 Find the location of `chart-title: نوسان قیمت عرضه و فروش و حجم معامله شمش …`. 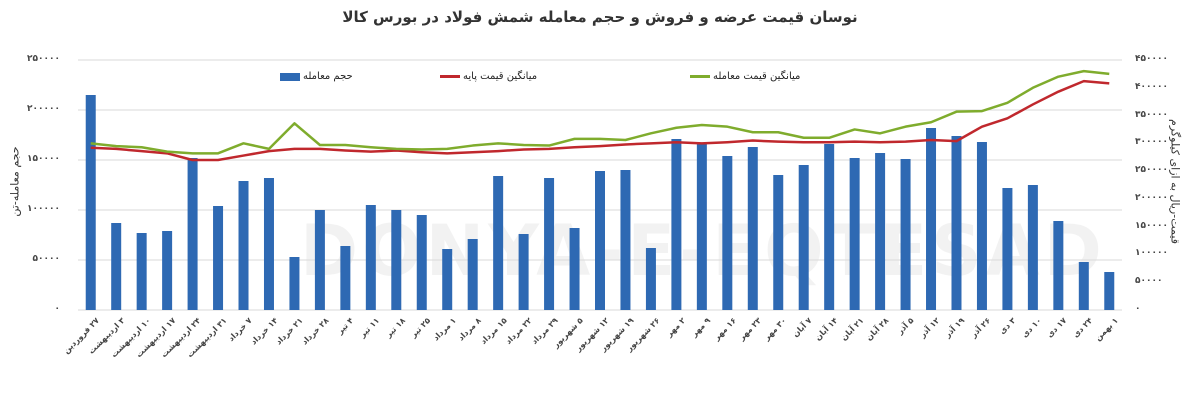

chart-title: نوسان قیمت عرضه و فروش و حجم معامله شمش … is located at coordinates (600, 17).